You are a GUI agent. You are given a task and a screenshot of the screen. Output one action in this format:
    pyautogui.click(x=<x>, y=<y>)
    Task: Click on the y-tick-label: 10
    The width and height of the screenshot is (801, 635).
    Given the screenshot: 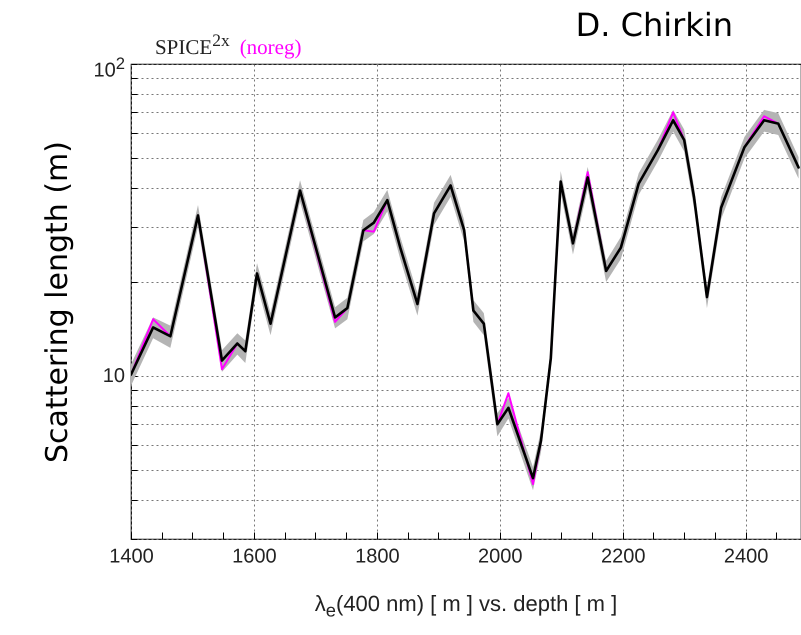 What is the action you would take?
    pyautogui.click(x=113, y=376)
    